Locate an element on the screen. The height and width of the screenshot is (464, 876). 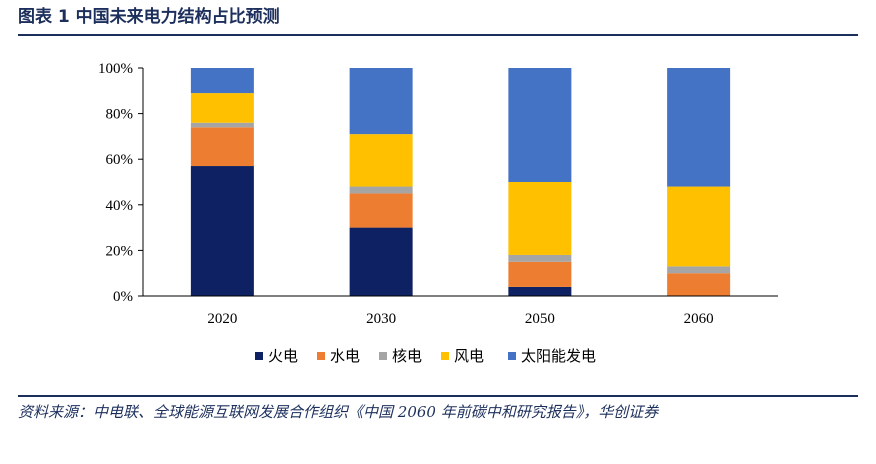
y-tick-label: 60% is located at coordinates (120, 160).